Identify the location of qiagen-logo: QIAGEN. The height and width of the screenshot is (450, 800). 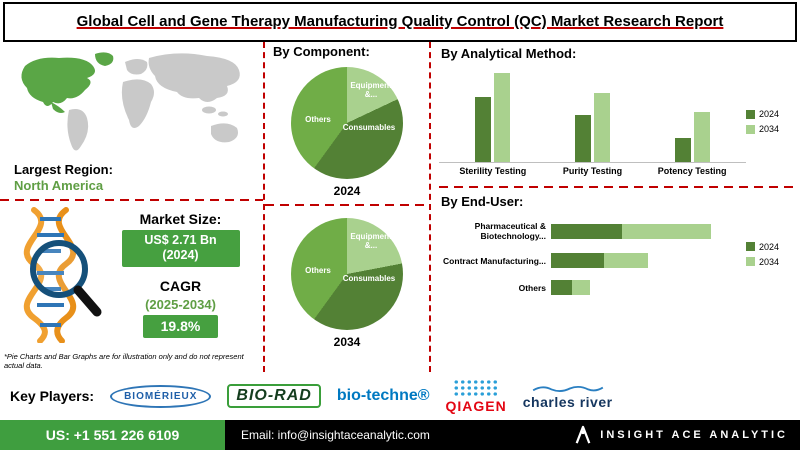
(476, 396).